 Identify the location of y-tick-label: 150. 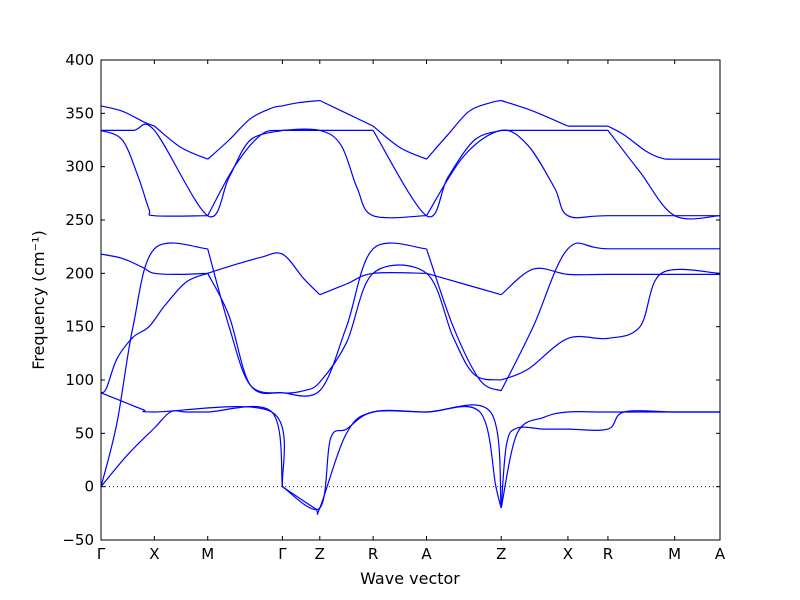
(79, 327).